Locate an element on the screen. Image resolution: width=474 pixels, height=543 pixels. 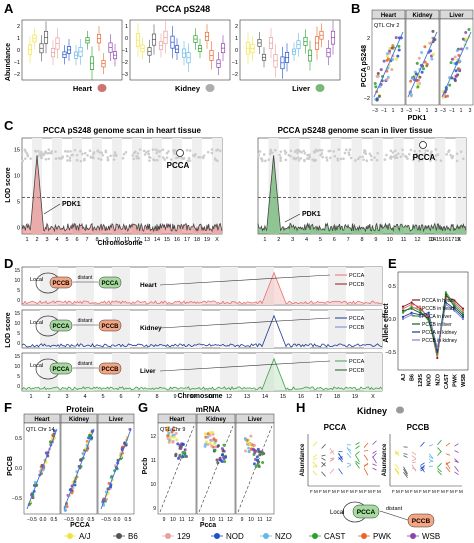
chromosome-tick: 10 is located at coordinates (117, 240).